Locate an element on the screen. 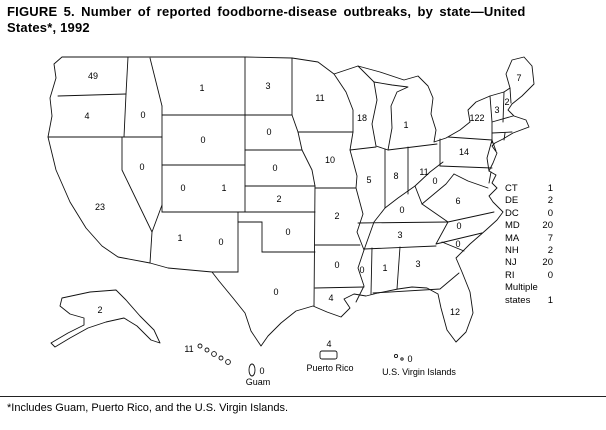  figure-title-line2: States*, 1992 is located at coordinates (48, 27).